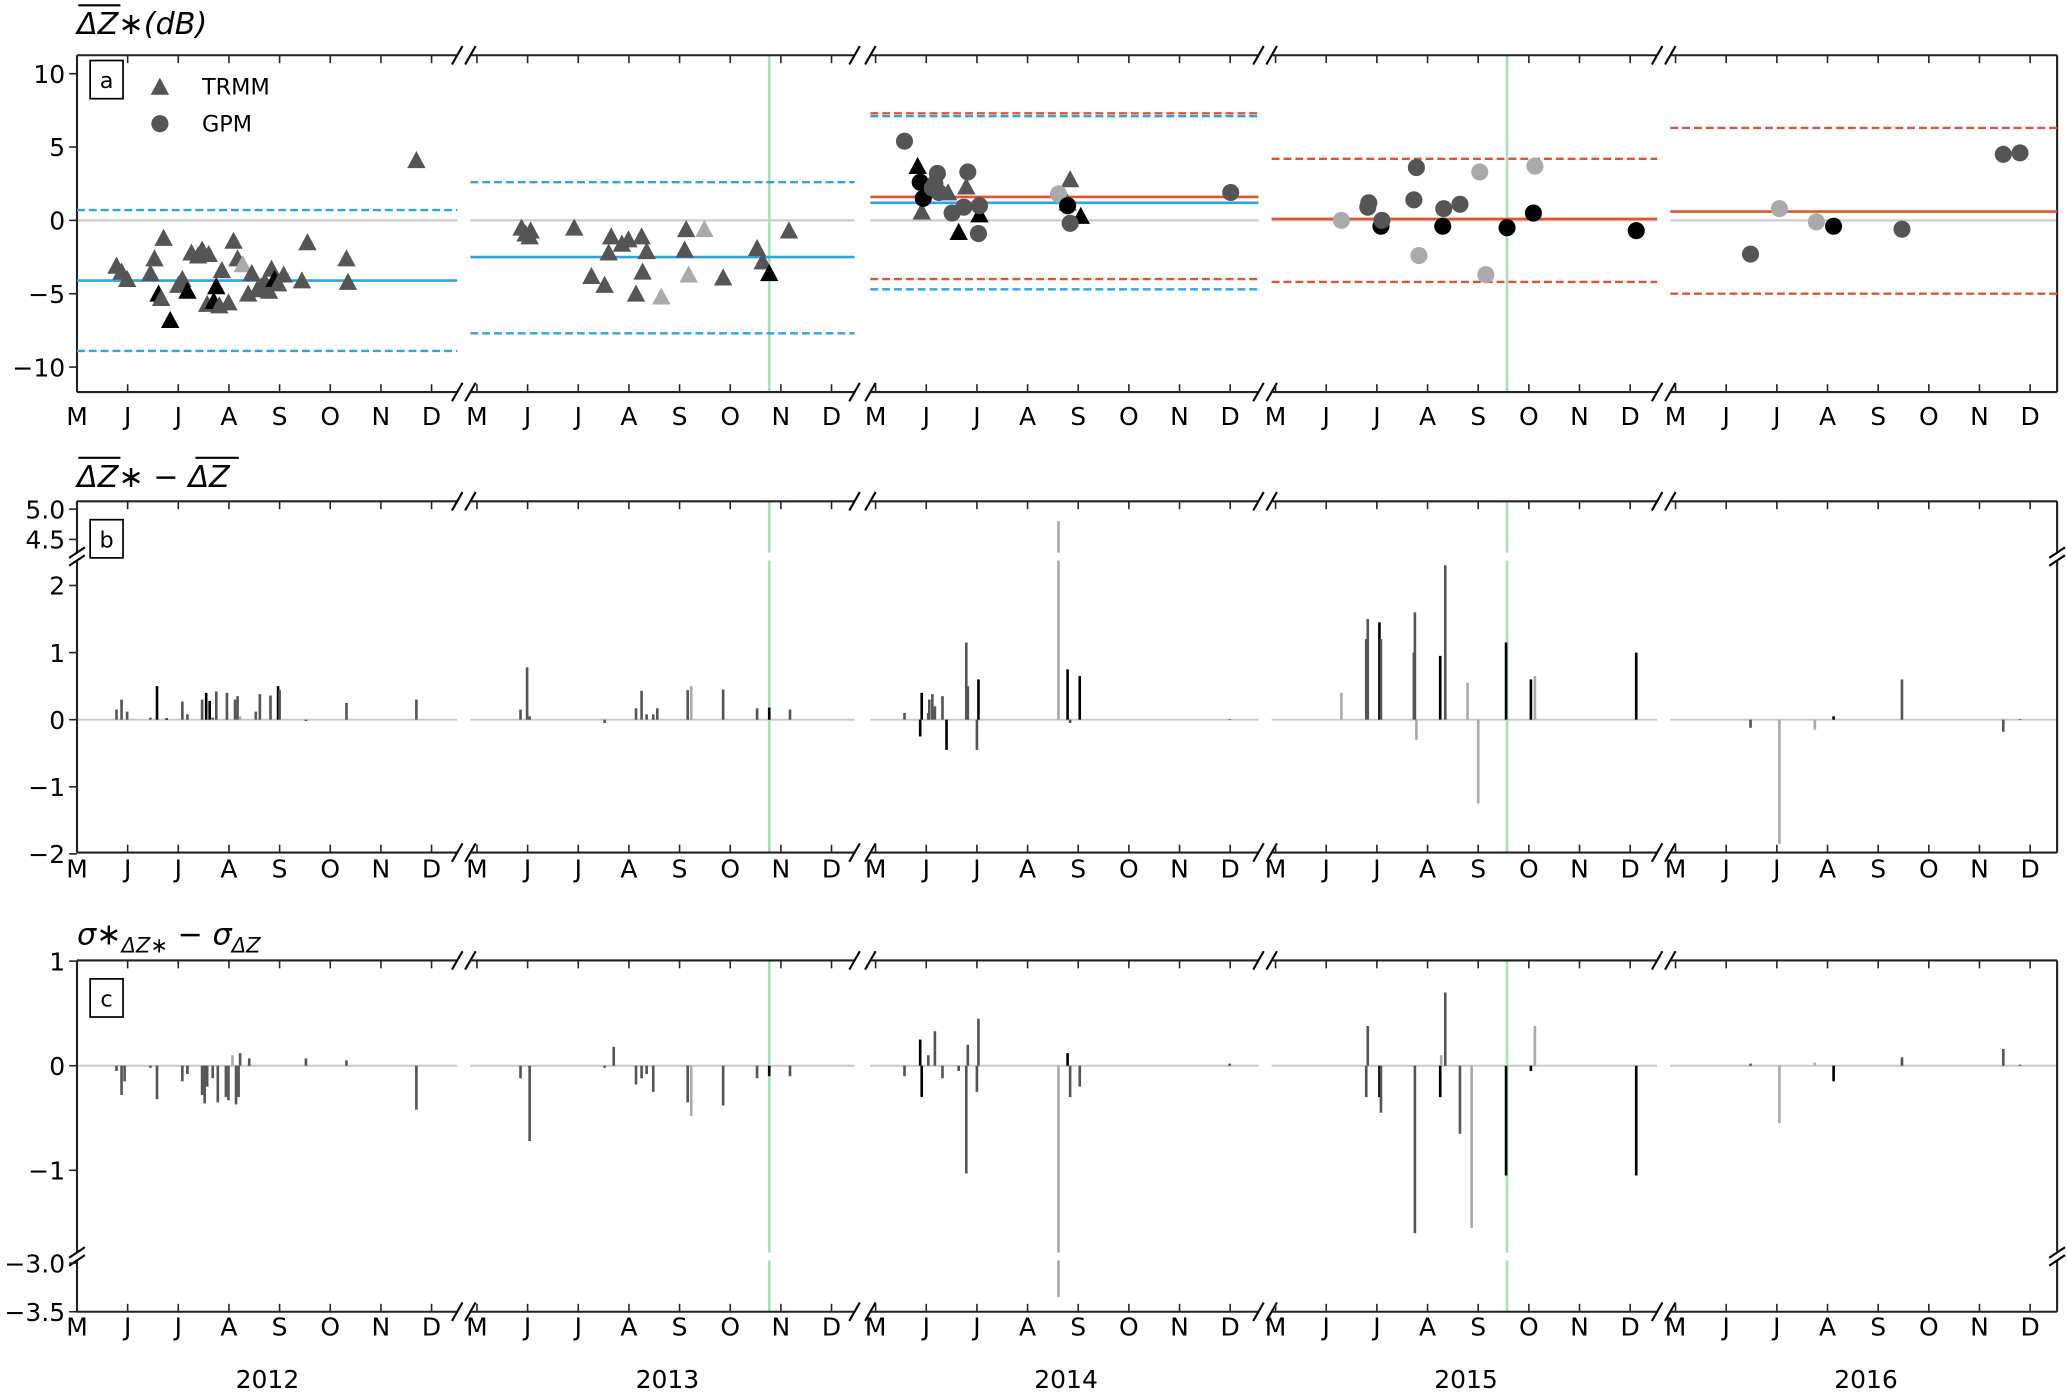 This screenshot has width=2067, height=1392. Describe the element at coordinates (1066, 1378) in the screenshot. I see `year-label: 2014` at that location.